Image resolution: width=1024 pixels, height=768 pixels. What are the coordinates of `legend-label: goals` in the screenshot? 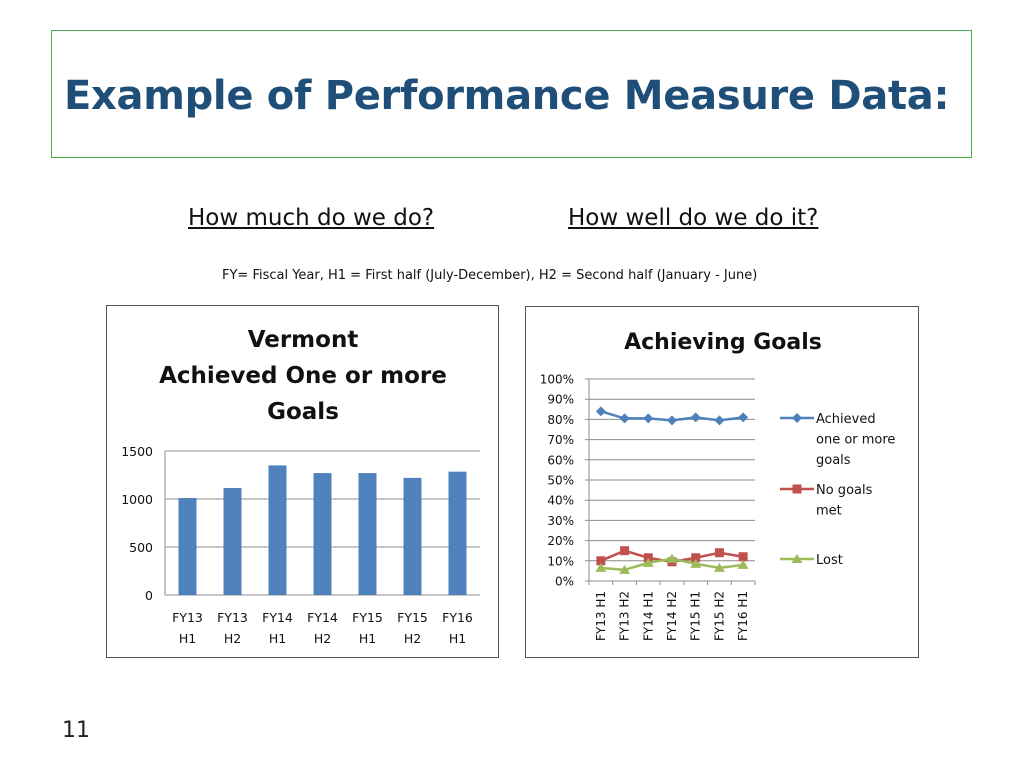 It's located at (833, 460).